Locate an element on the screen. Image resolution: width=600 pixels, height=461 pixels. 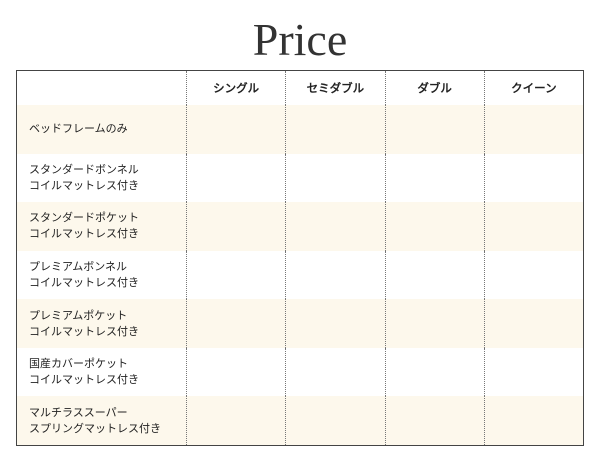
row-label: スタンダードボンネル コイルマットレス付き is located at coordinates (102, 178).